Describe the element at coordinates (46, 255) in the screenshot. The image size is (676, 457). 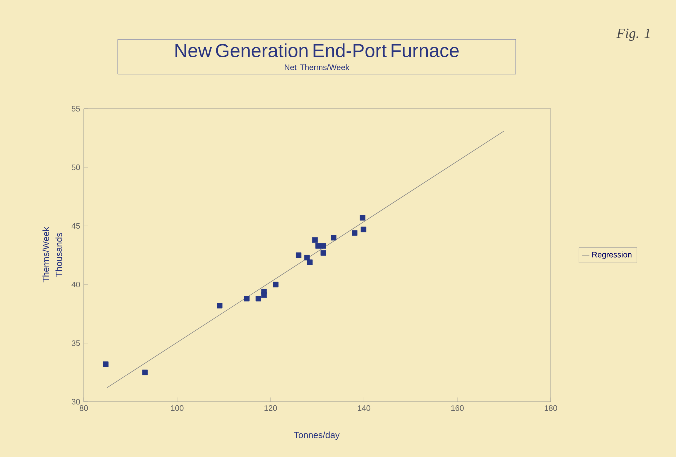
I see `y-axis-title: Therms/Week` at that location.